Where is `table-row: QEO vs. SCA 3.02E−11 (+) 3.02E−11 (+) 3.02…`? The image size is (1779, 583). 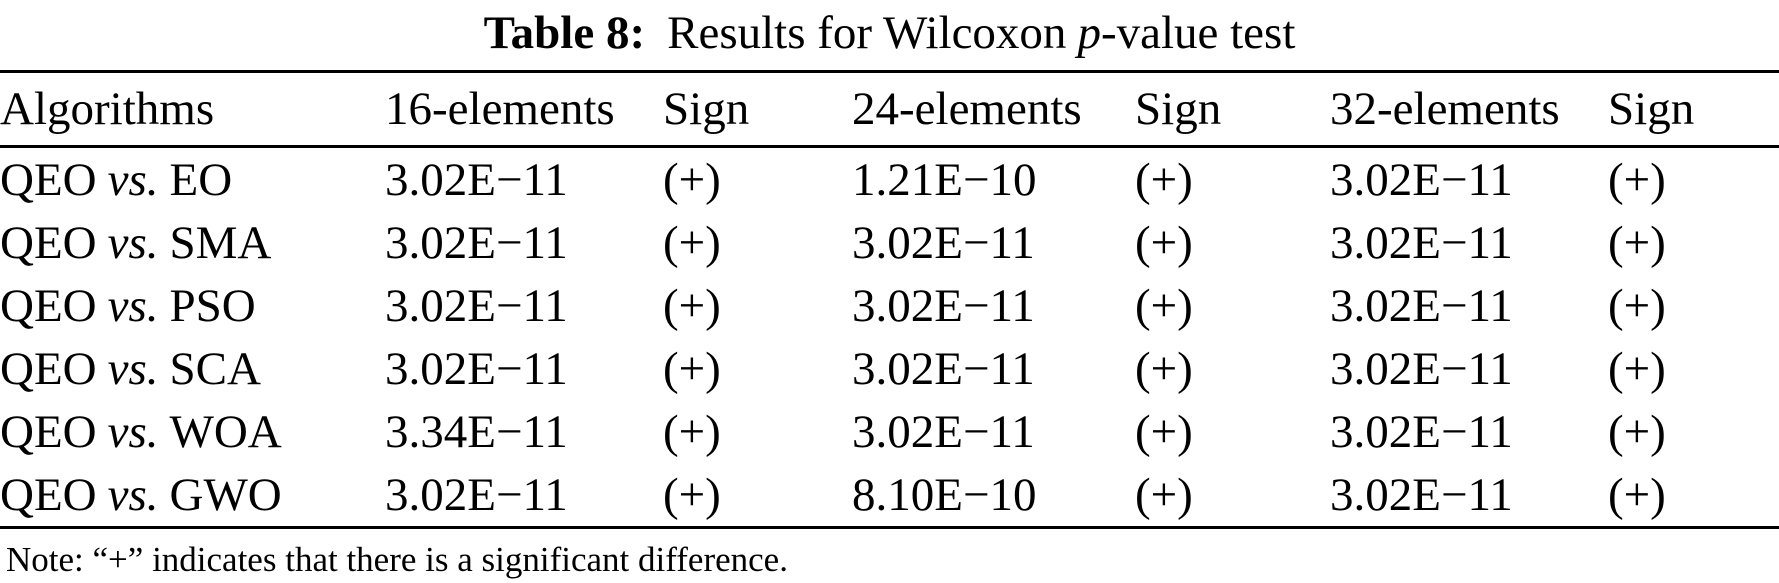
table-row: QEO vs. SCA 3.02E−11 (+) 3.02E−11 (+) 3.02… is located at coordinates (889, 368).